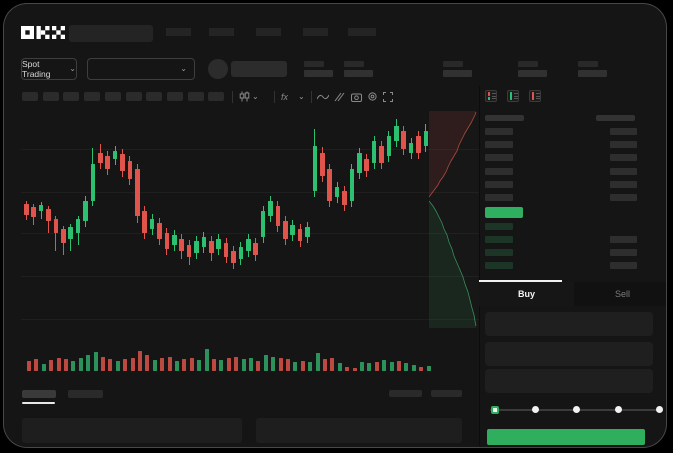 This screenshot has width=673, height=453. What do you see at coordinates (526, 294) in the screenshot?
I see `tab-buy: Buy` at bounding box center [526, 294].